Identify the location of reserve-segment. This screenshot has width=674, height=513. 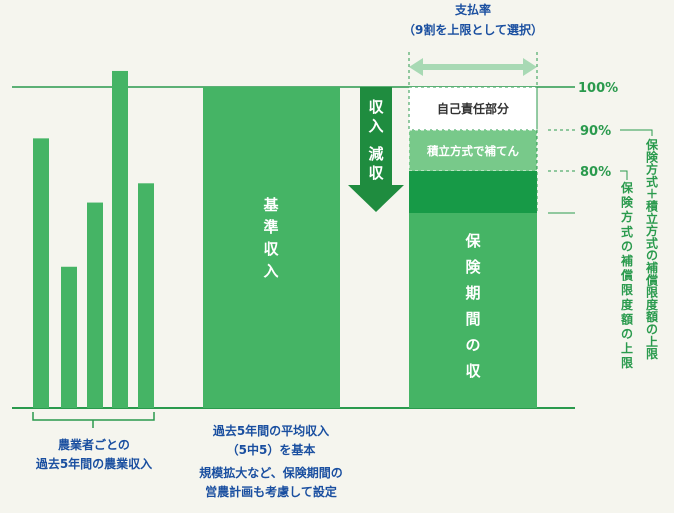
(473, 150).